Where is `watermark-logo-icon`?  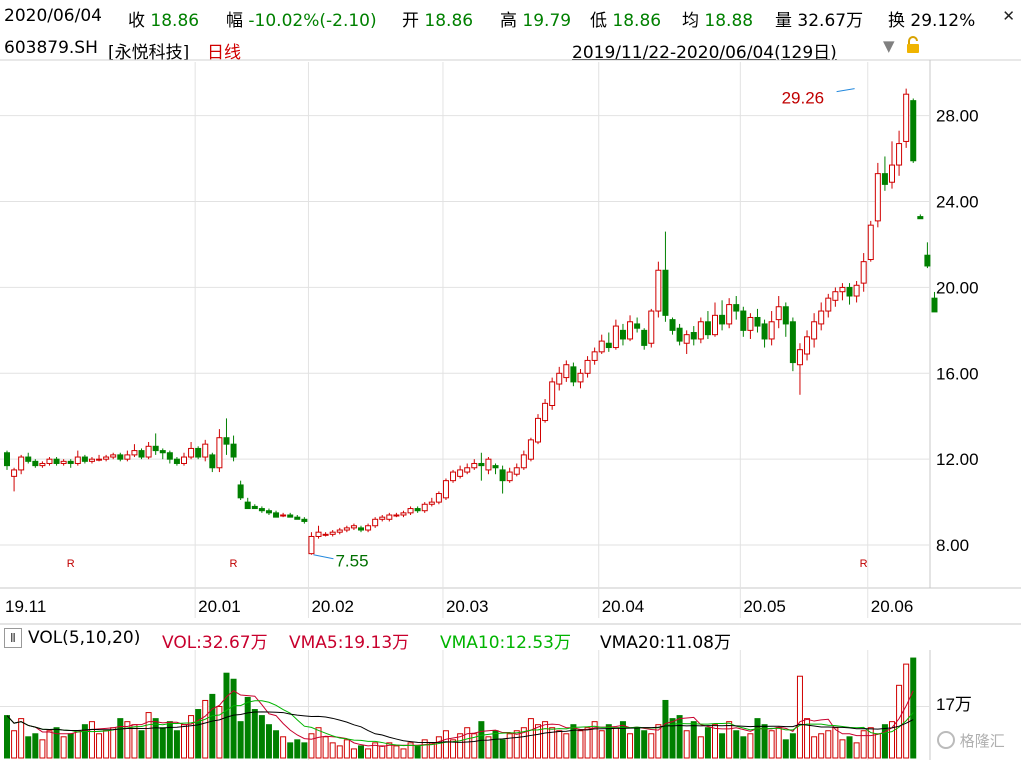 watermark-logo-icon is located at coordinates (946, 740).